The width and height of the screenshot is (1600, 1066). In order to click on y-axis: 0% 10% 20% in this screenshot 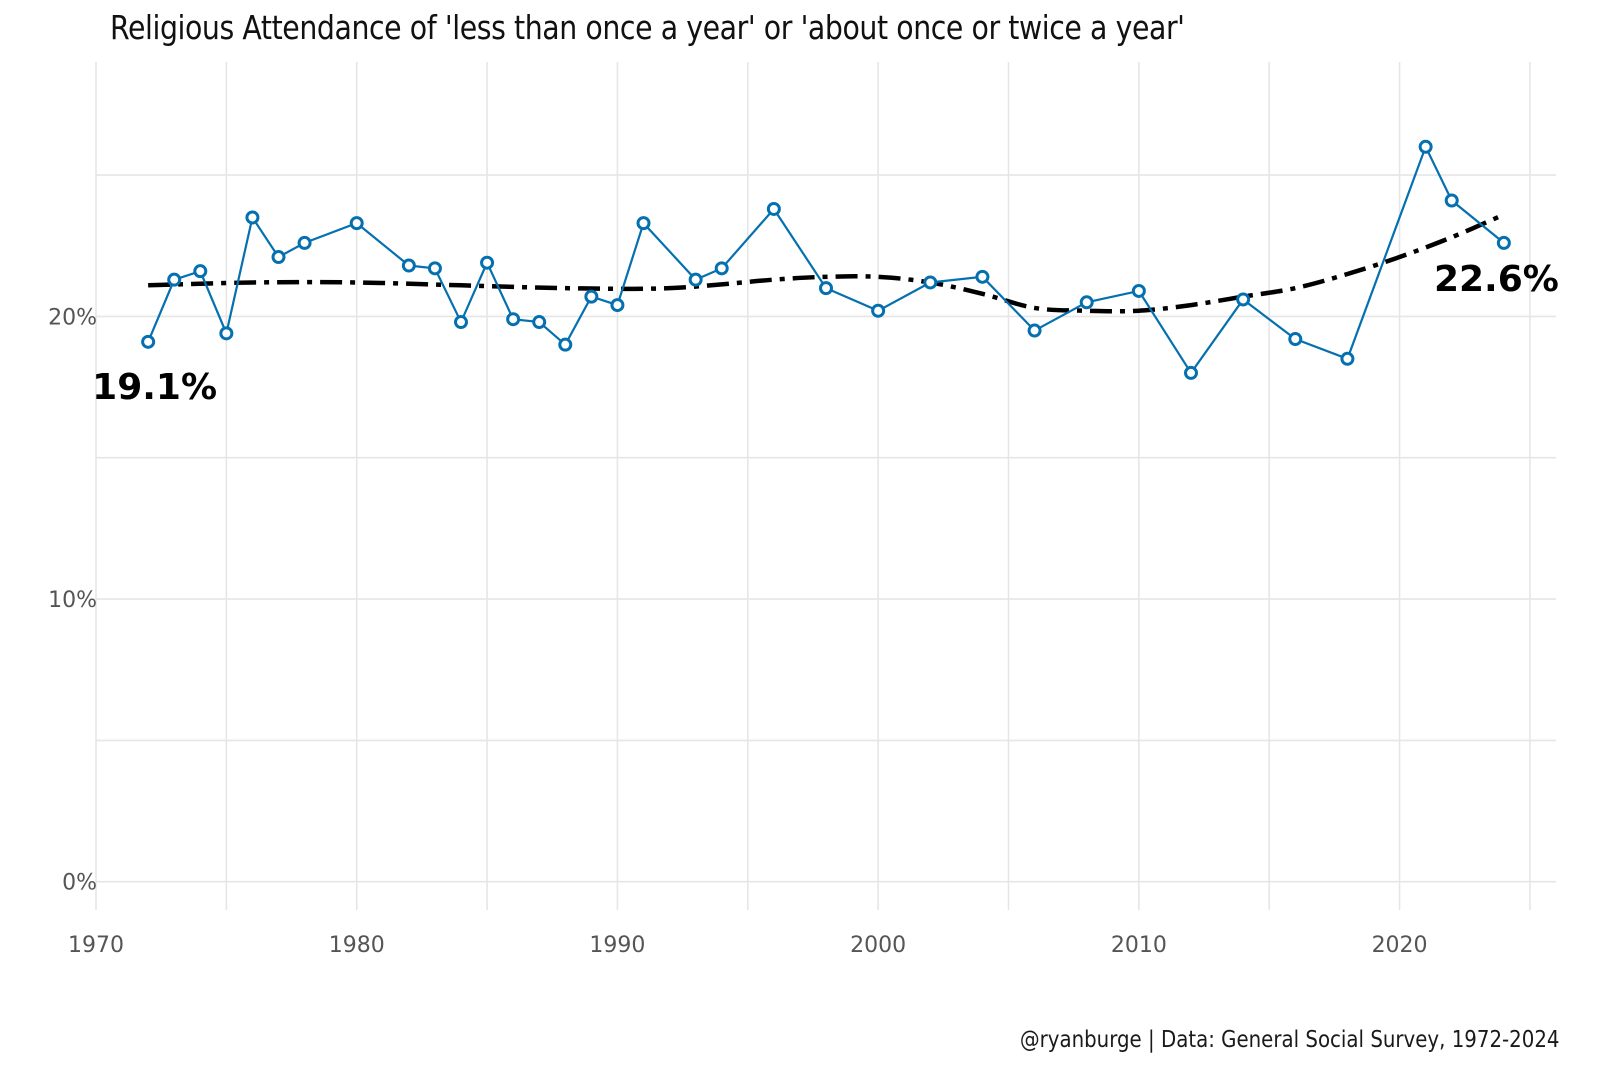, I will do `click(72, 600)`.